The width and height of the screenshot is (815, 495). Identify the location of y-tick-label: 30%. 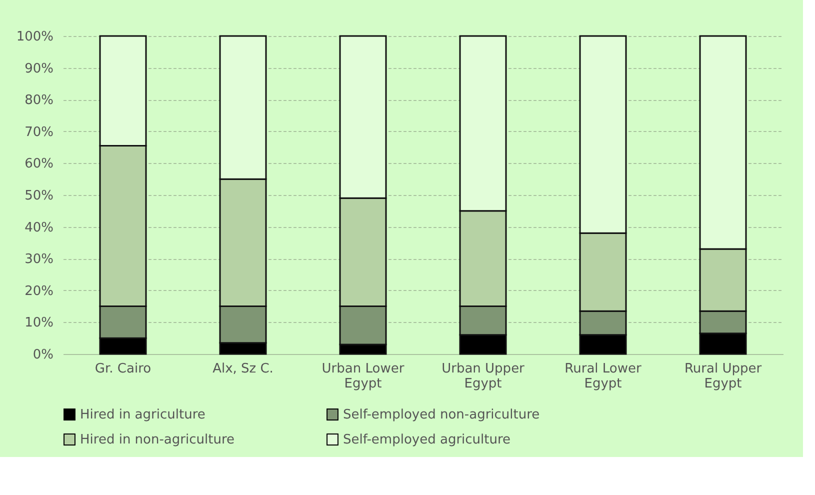
(39, 260).